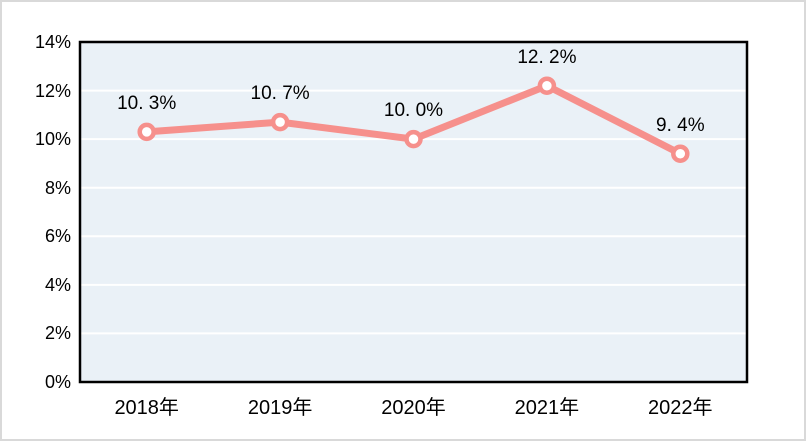  I want to click on x-axis-category-label: 2018年, so click(146, 408).